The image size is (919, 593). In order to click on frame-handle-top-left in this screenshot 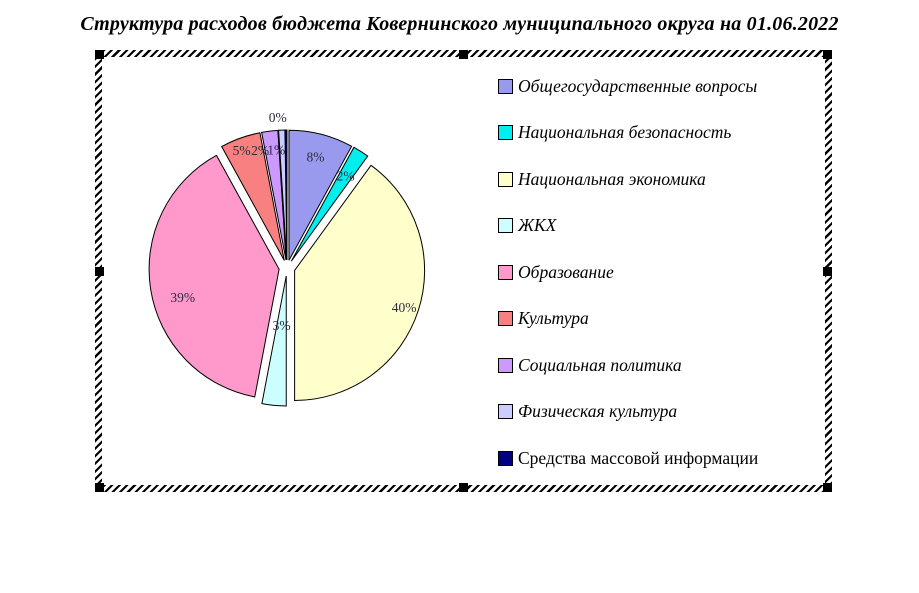, I will do `click(99, 54)`.